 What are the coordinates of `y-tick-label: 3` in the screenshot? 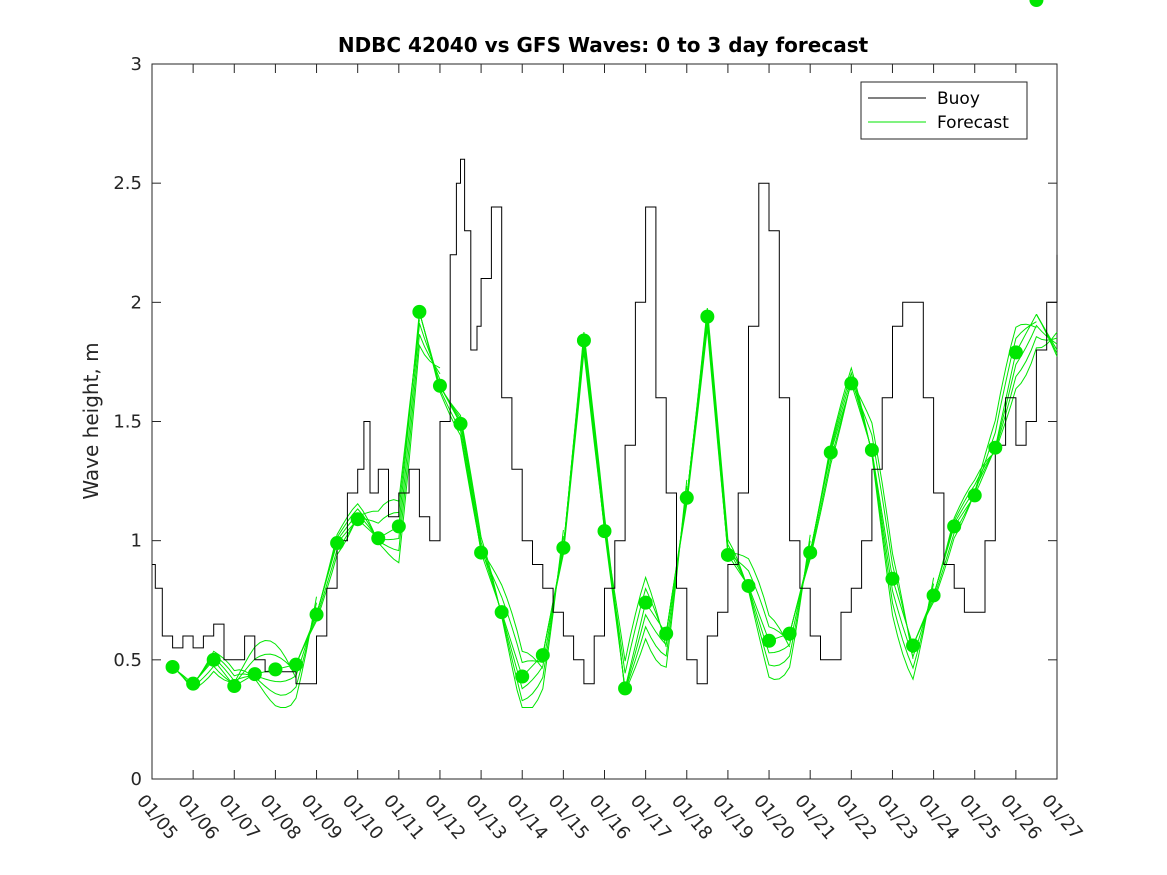 It's located at (136, 64).